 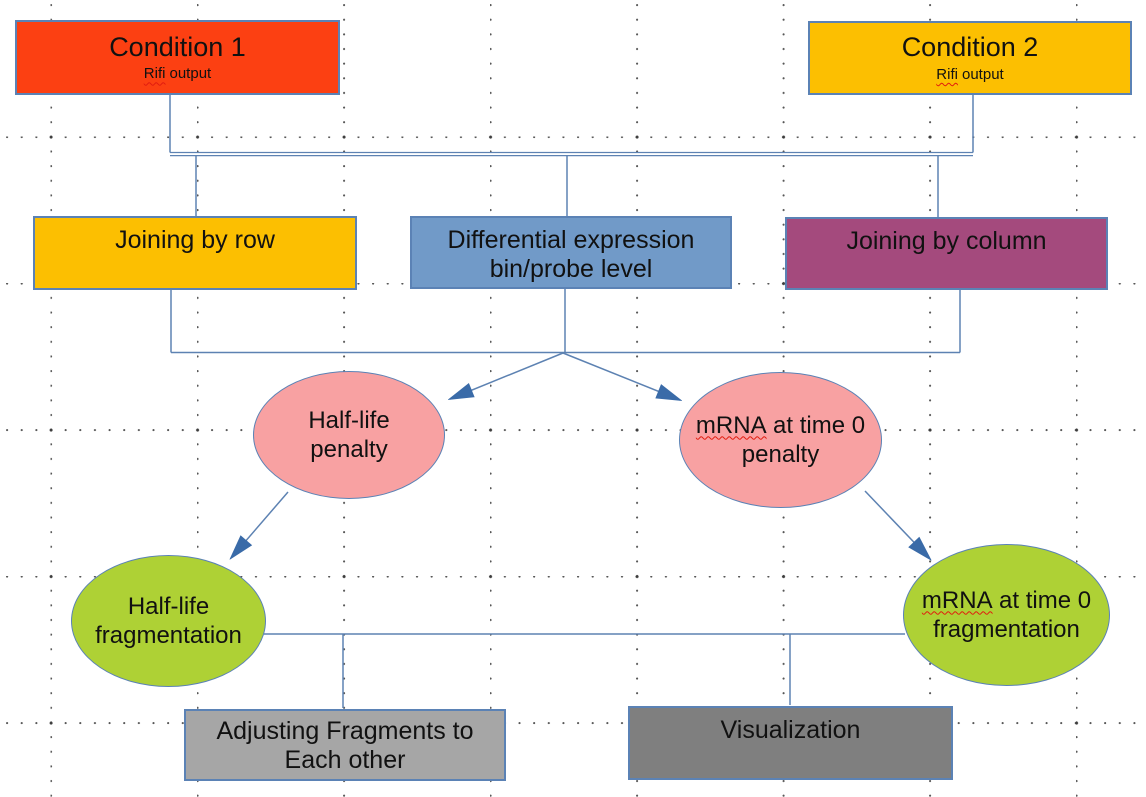 I want to click on node-mrna-time0-penalty: mRNA at time 0 penalty, so click(x=780, y=440).